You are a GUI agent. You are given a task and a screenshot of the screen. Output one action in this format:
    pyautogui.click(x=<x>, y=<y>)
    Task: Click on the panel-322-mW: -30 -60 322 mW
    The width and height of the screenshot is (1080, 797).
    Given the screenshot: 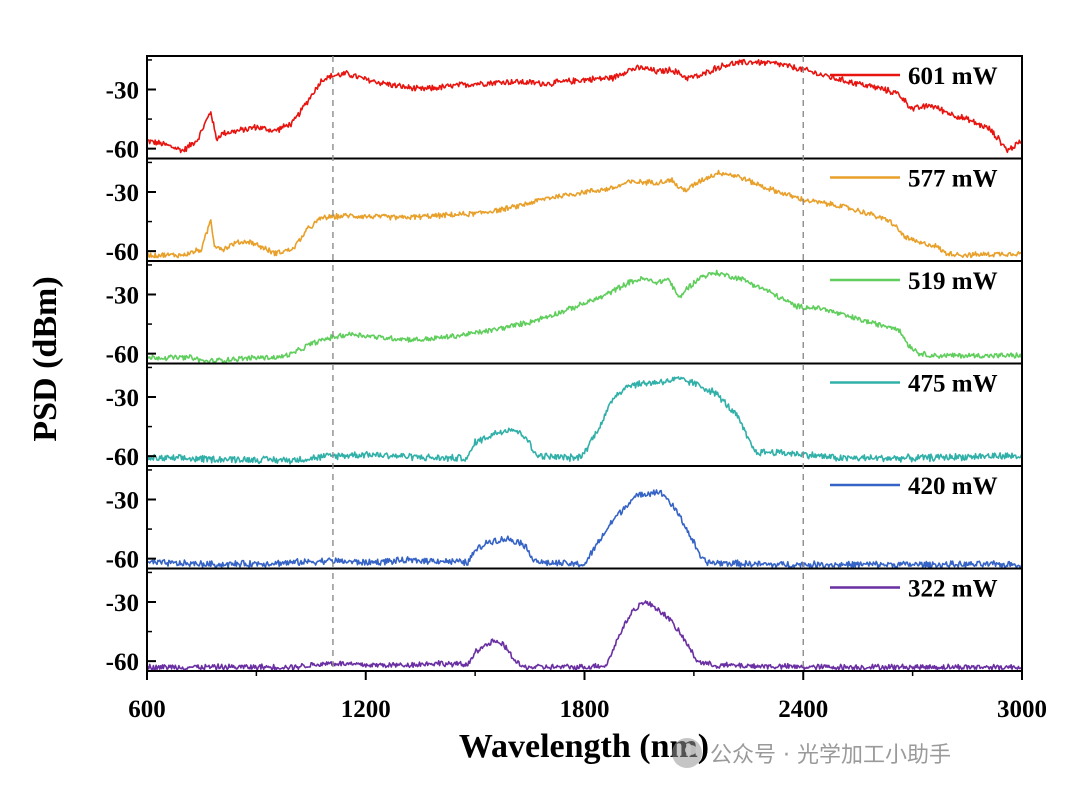 What is the action you would take?
    pyautogui.click(x=564, y=621)
    